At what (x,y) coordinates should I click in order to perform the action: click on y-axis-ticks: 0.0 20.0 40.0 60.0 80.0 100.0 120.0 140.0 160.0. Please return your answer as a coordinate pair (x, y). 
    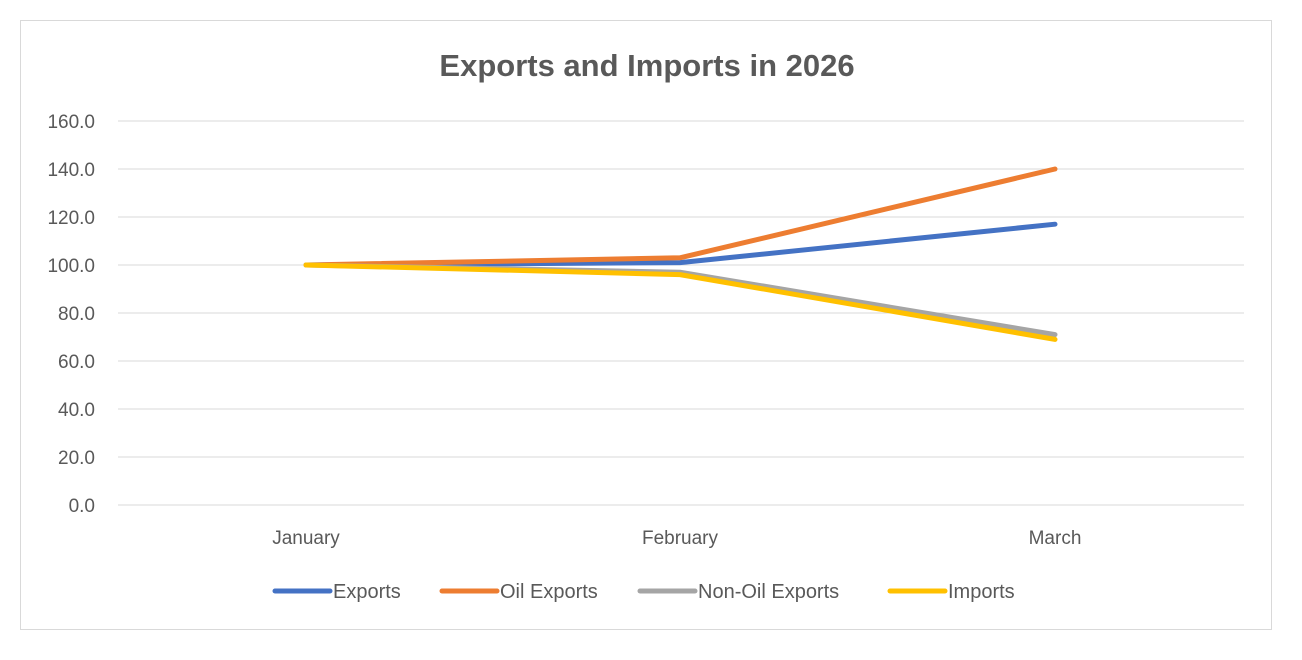
    Looking at the image, I should click on (71, 314).